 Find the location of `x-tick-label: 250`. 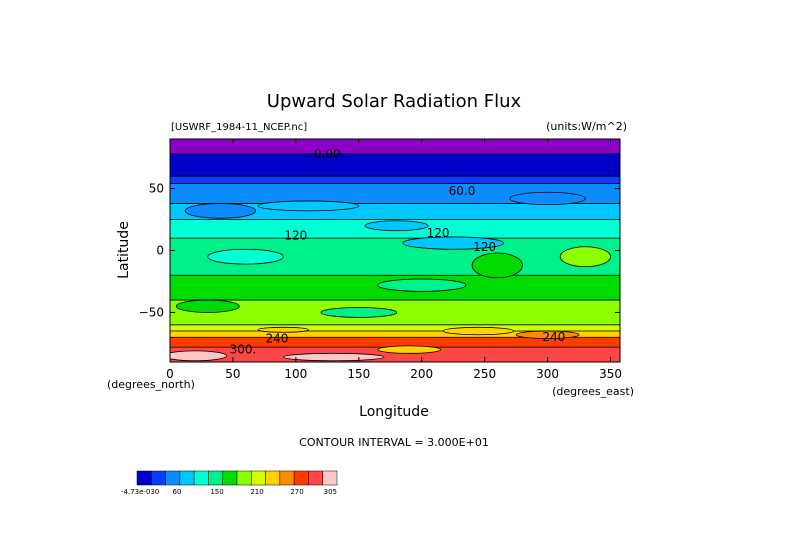

x-tick-label: 250 is located at coordinates (484, 374).